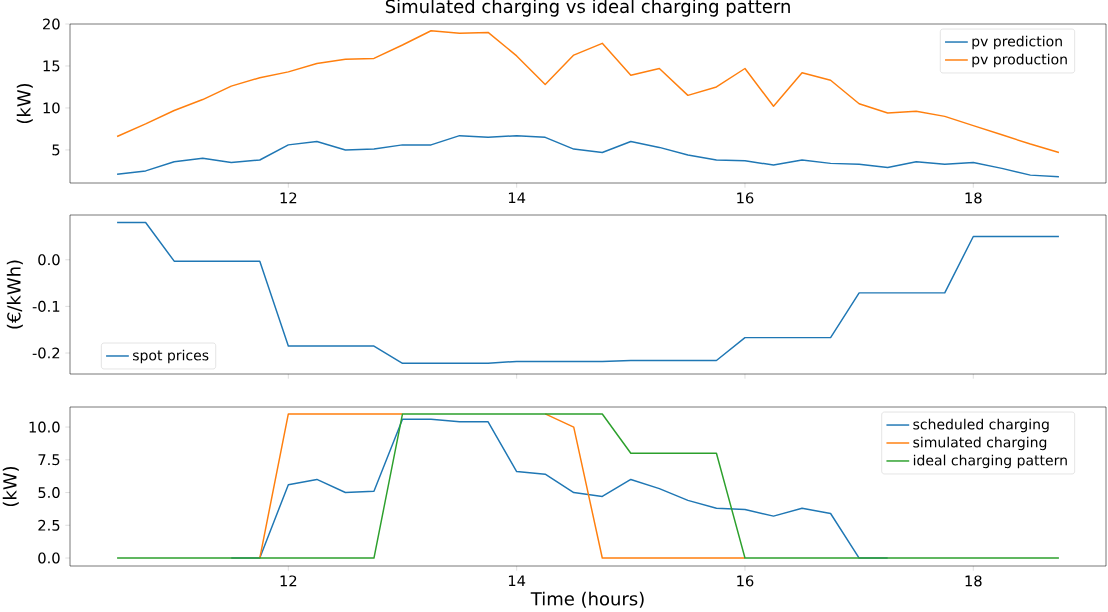  What do you see at coordinates (51, 108) in the screenshot?
I see `y-tick-label: 10` at bounding box center [51, 108].